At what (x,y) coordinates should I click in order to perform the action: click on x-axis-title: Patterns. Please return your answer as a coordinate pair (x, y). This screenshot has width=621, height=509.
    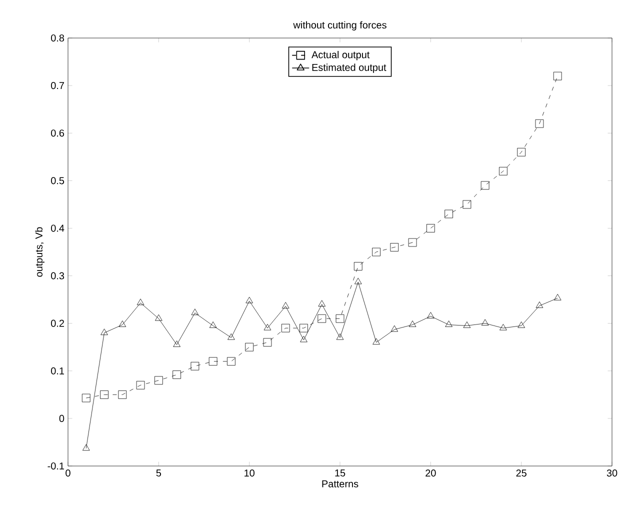
    Looking at the image, I should click on (340, 484).